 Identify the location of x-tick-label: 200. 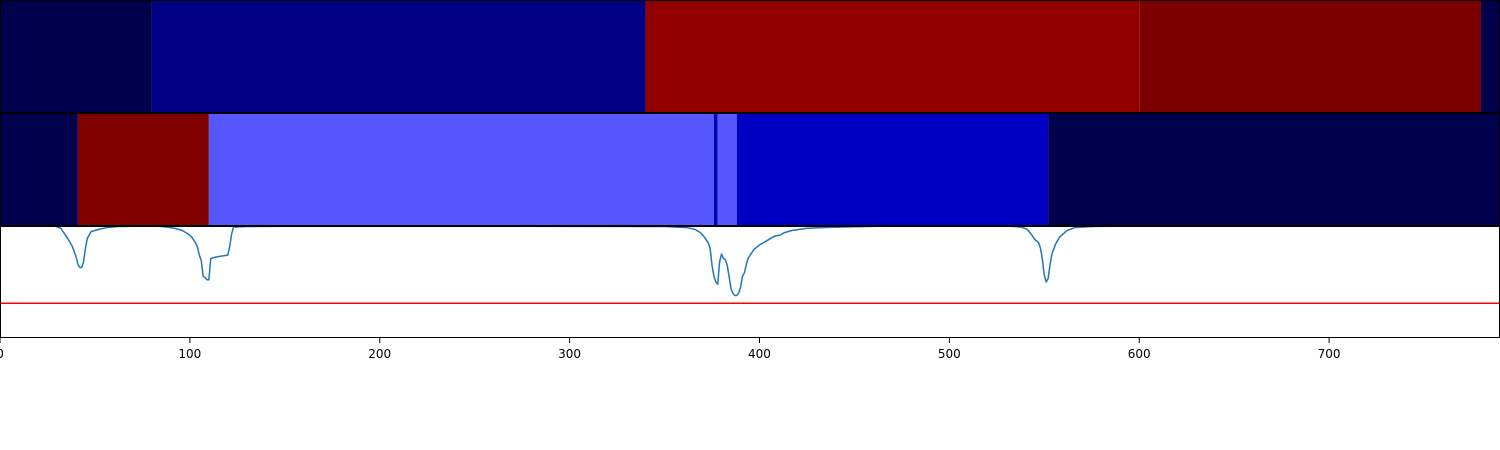
(379, 354).